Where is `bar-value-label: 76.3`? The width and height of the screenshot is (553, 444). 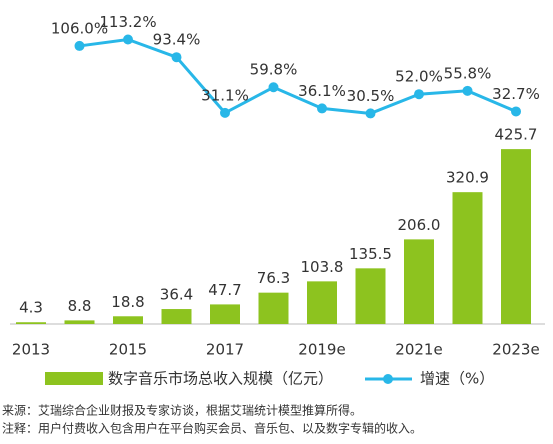 bar-value-label: 76.3 is located at coordinates (273, 278).